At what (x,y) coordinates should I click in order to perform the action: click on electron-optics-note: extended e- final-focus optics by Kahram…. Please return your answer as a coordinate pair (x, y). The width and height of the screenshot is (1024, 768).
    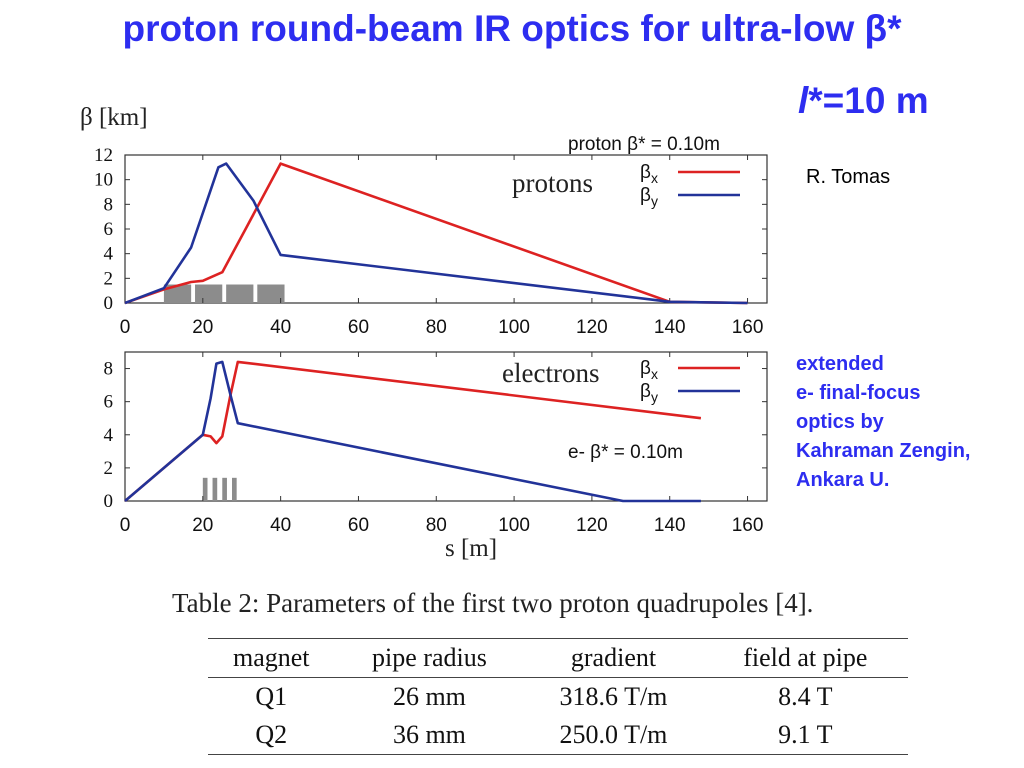
    Looking at the image, I should click on (883, 422).